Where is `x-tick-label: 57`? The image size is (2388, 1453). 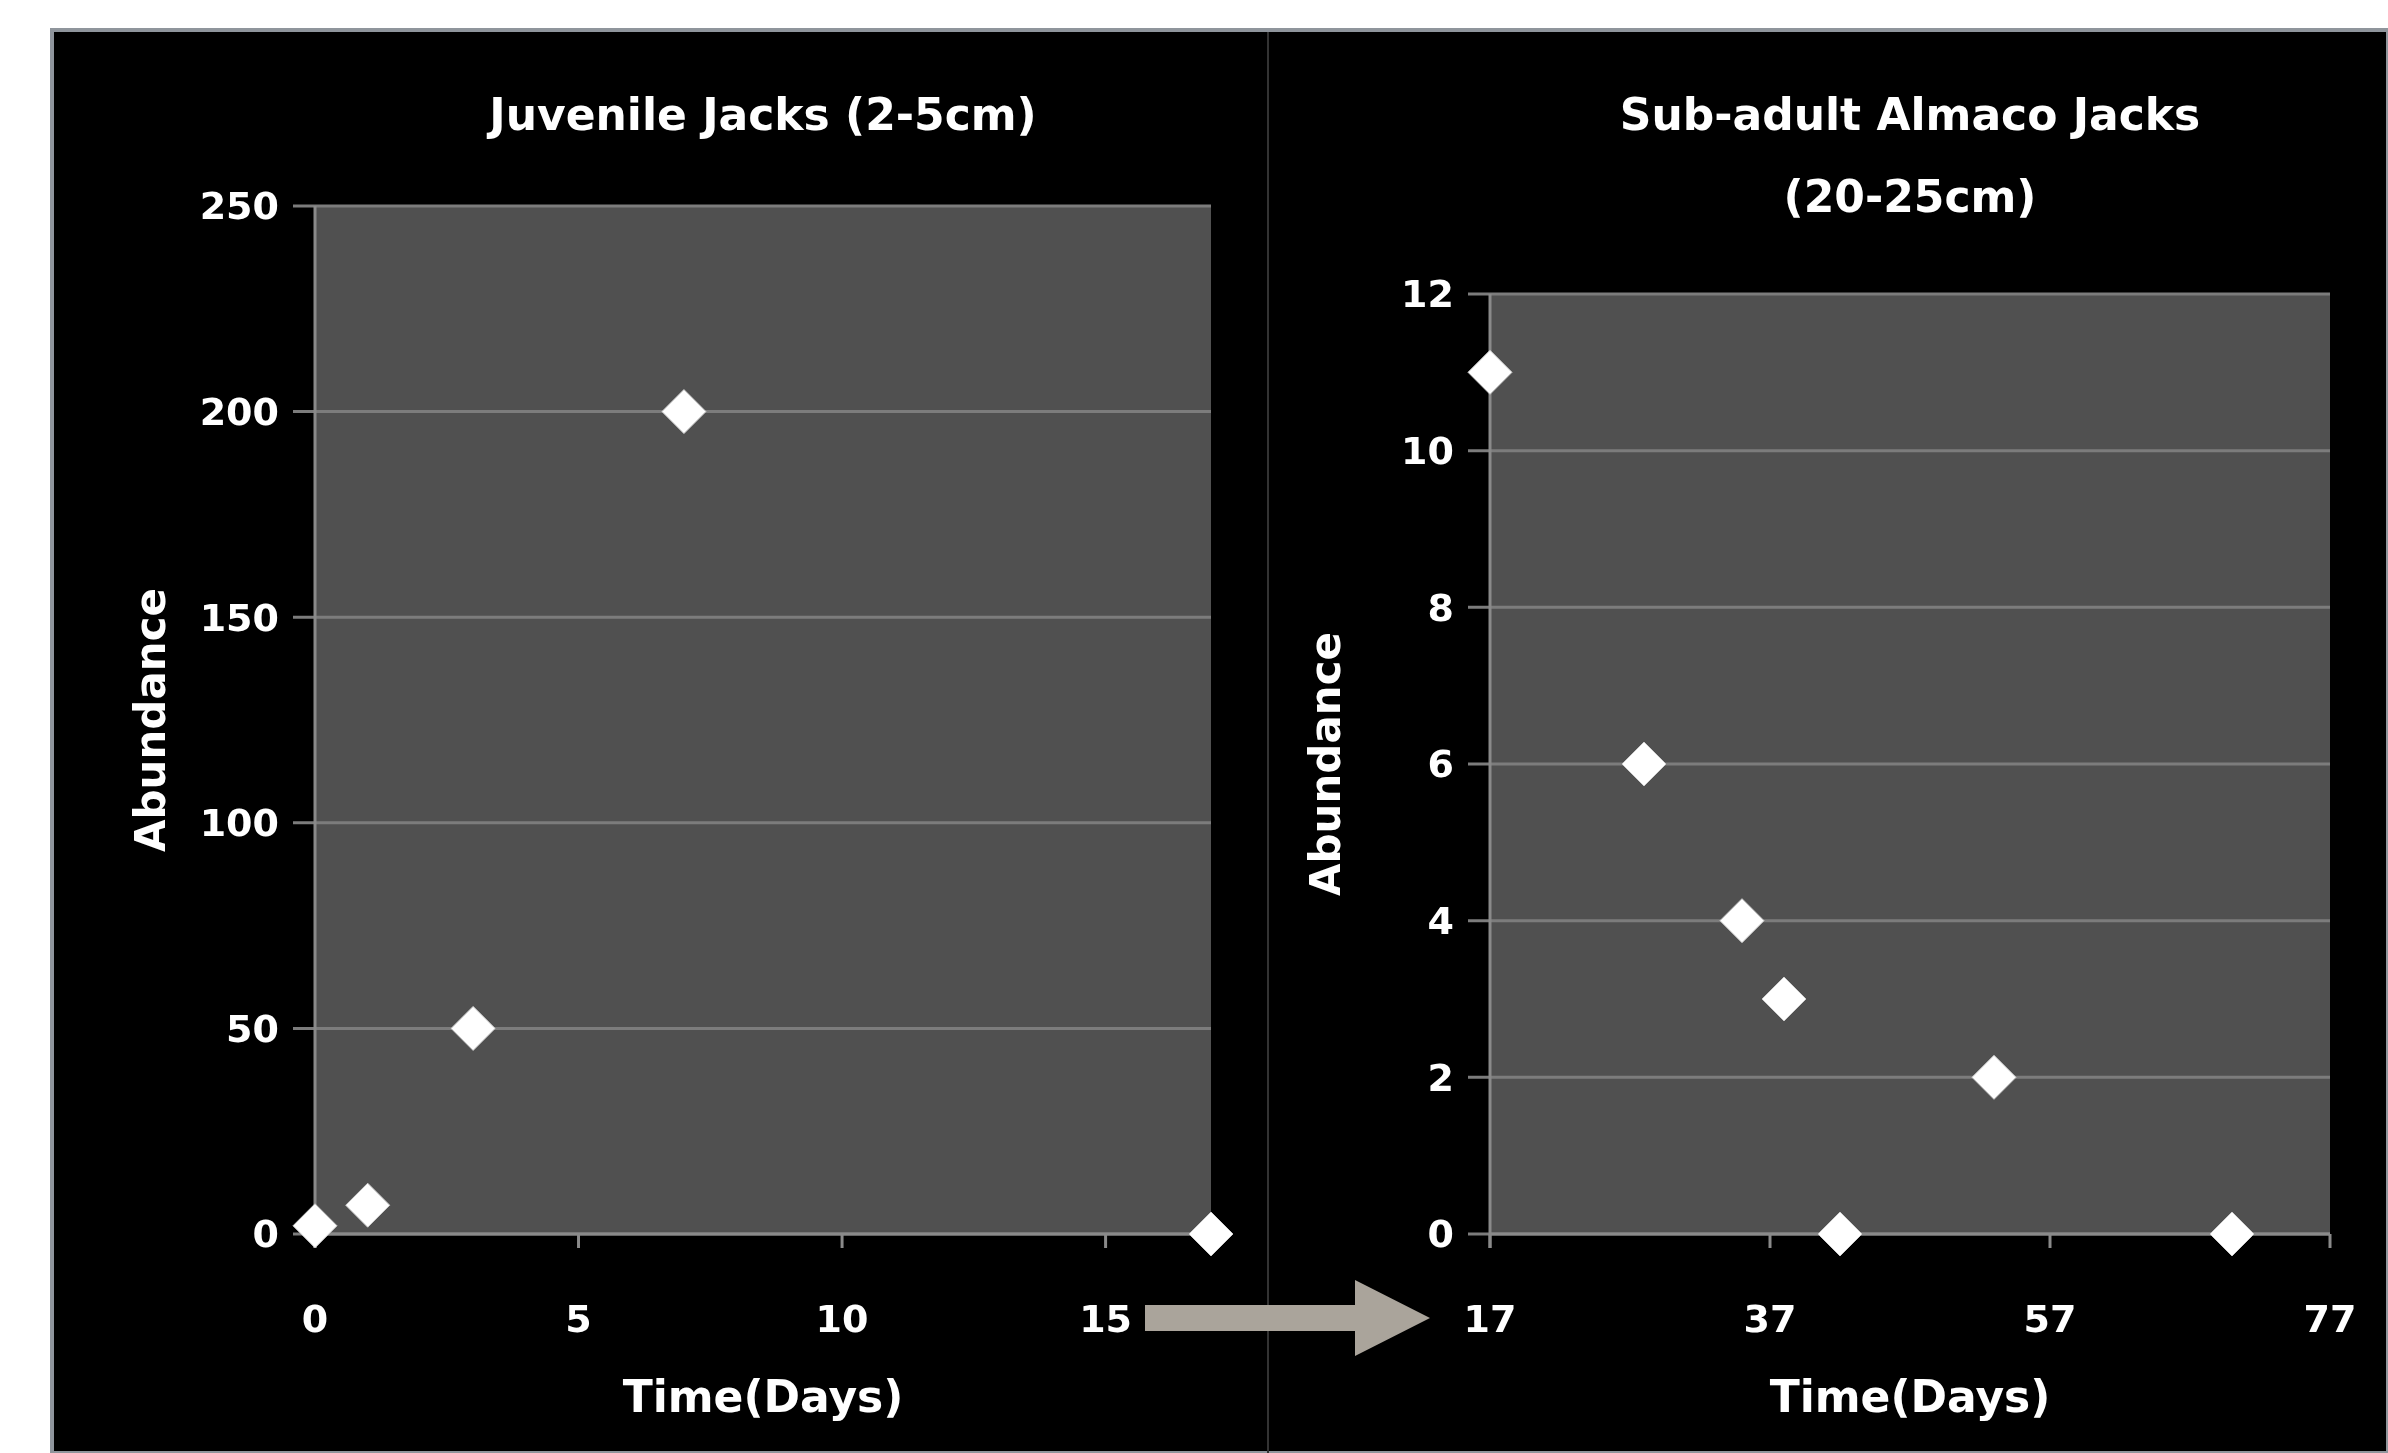
x-tick-label: 57 is located at coordinates (2050, 1319).